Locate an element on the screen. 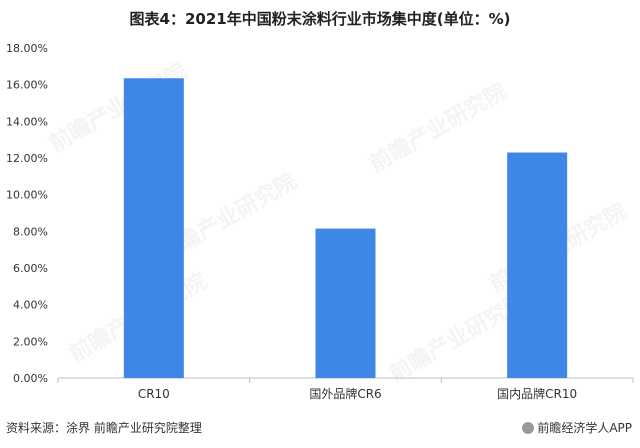  y-tick-label: 2.00% is located at coordinates (30, 341).